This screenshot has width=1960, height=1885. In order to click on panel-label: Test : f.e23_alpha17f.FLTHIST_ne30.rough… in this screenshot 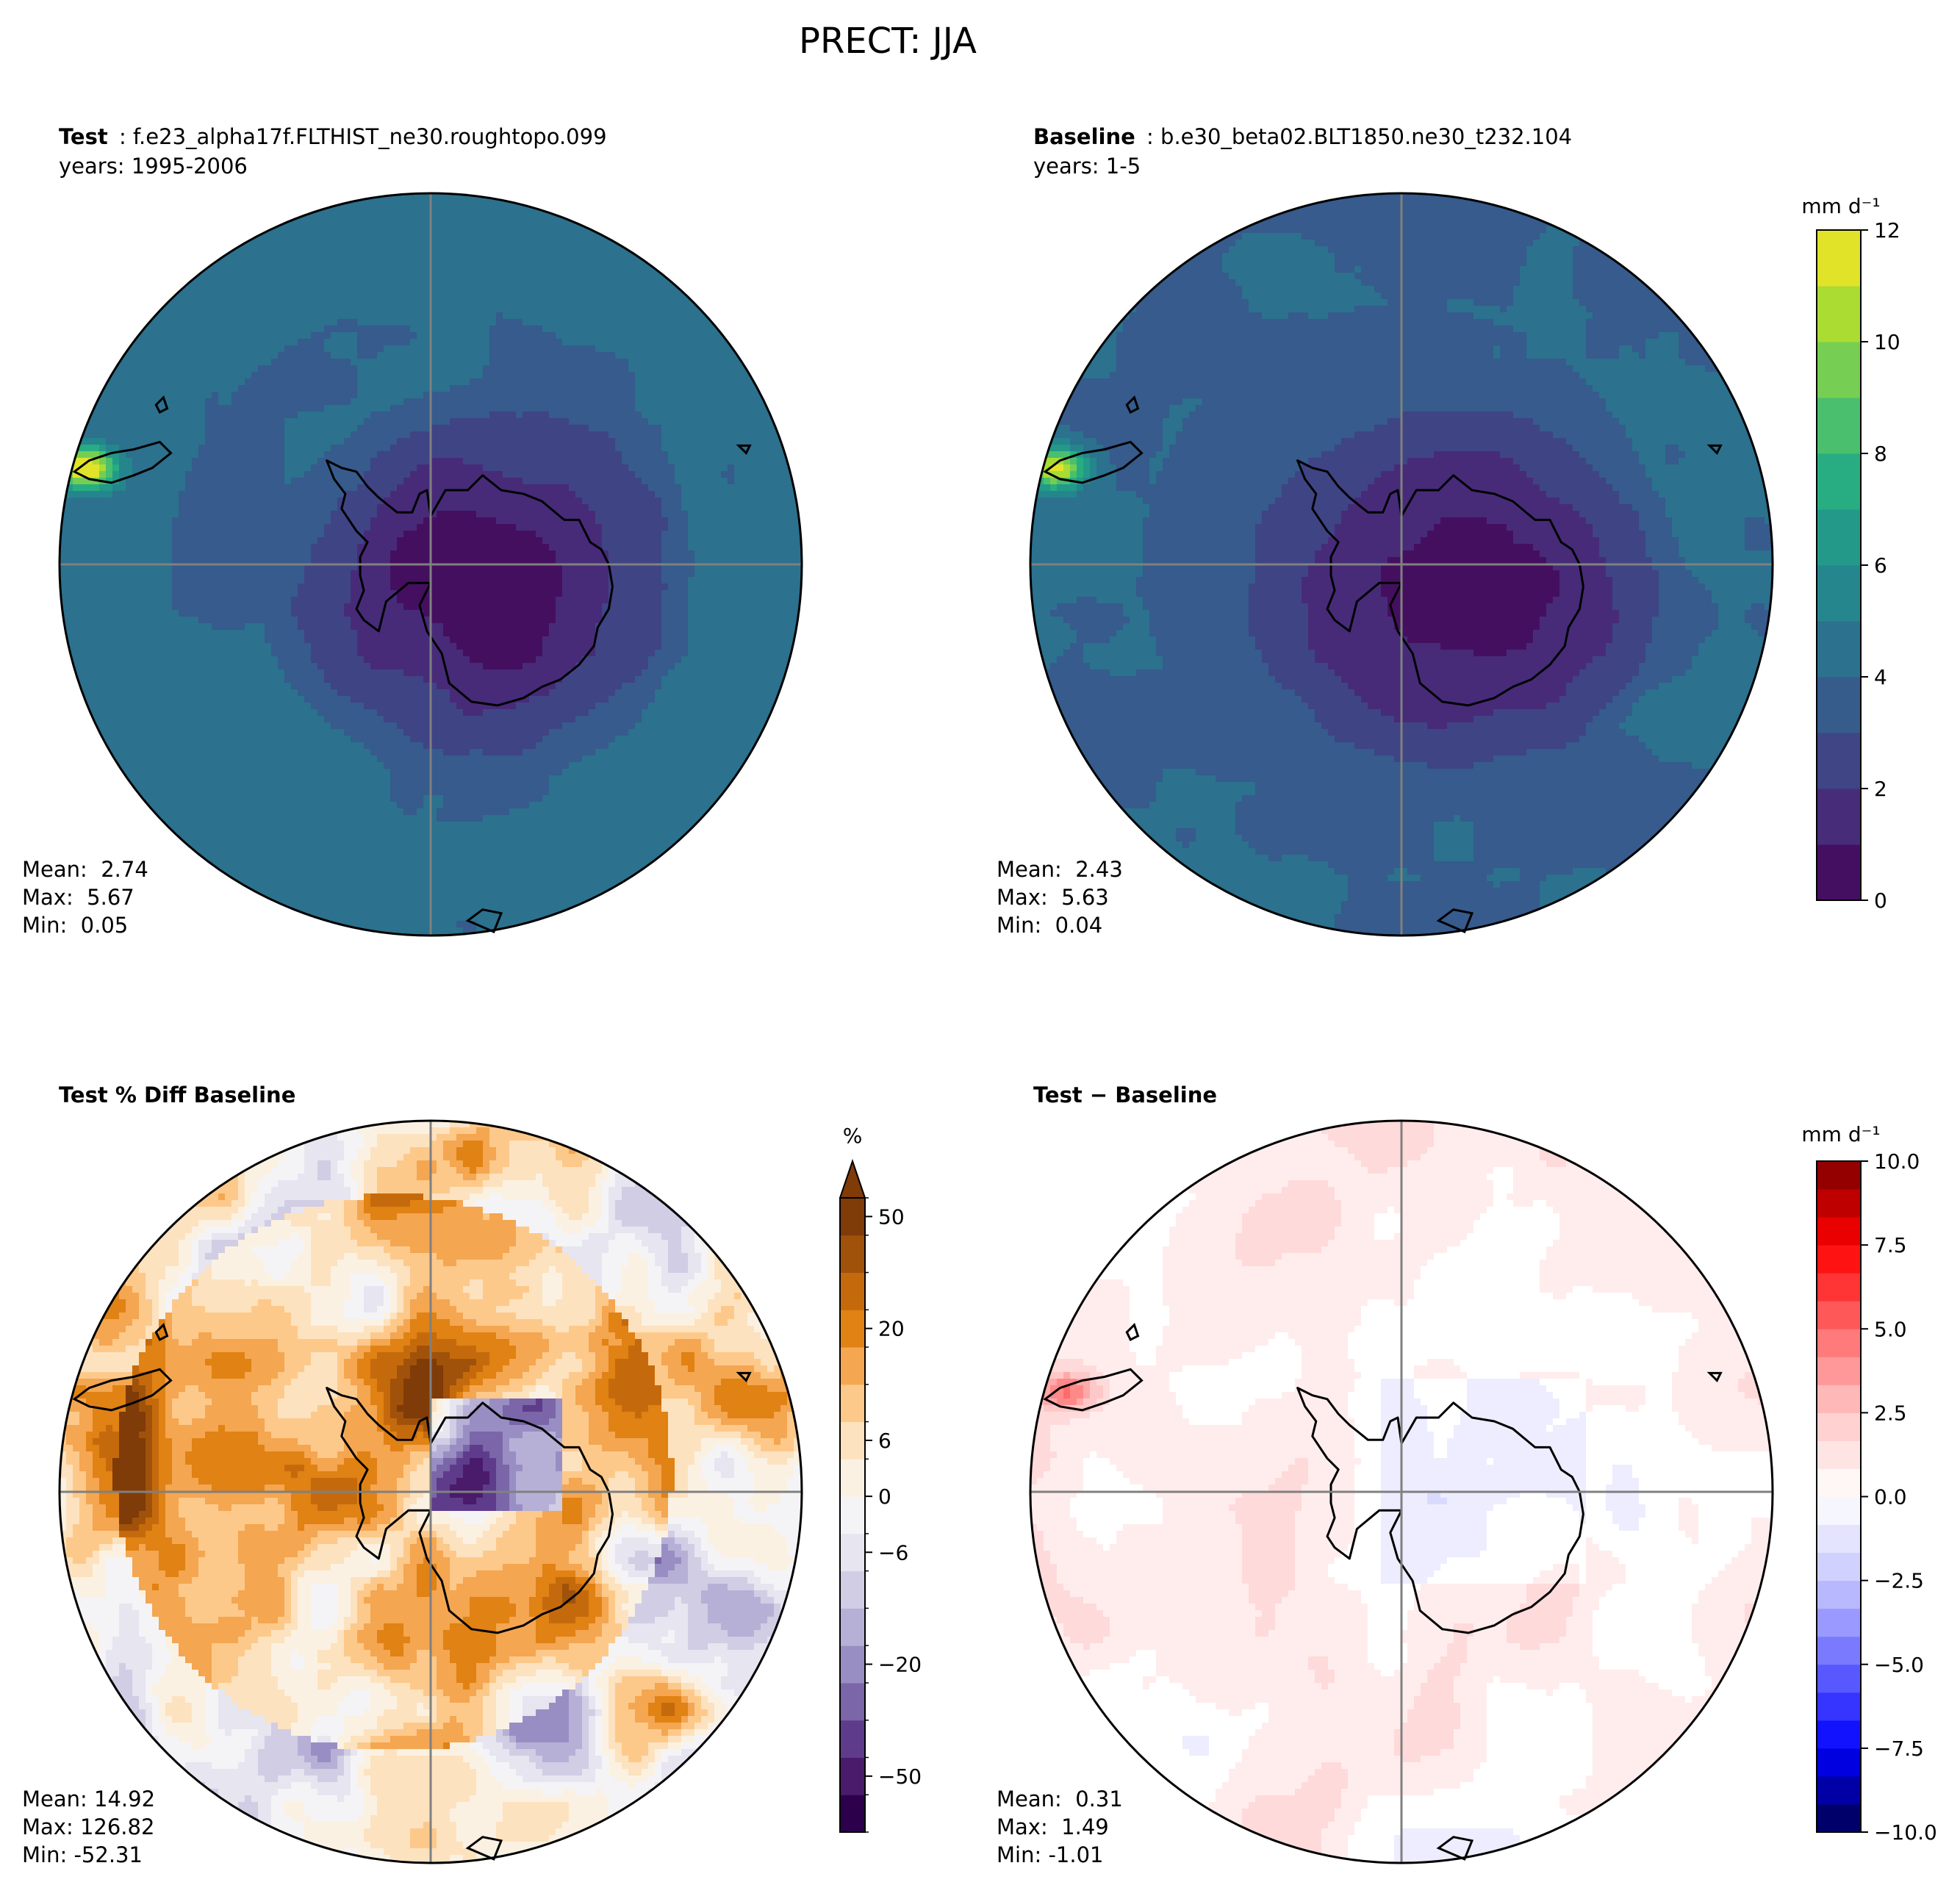, I will do `click(333, 136)`.